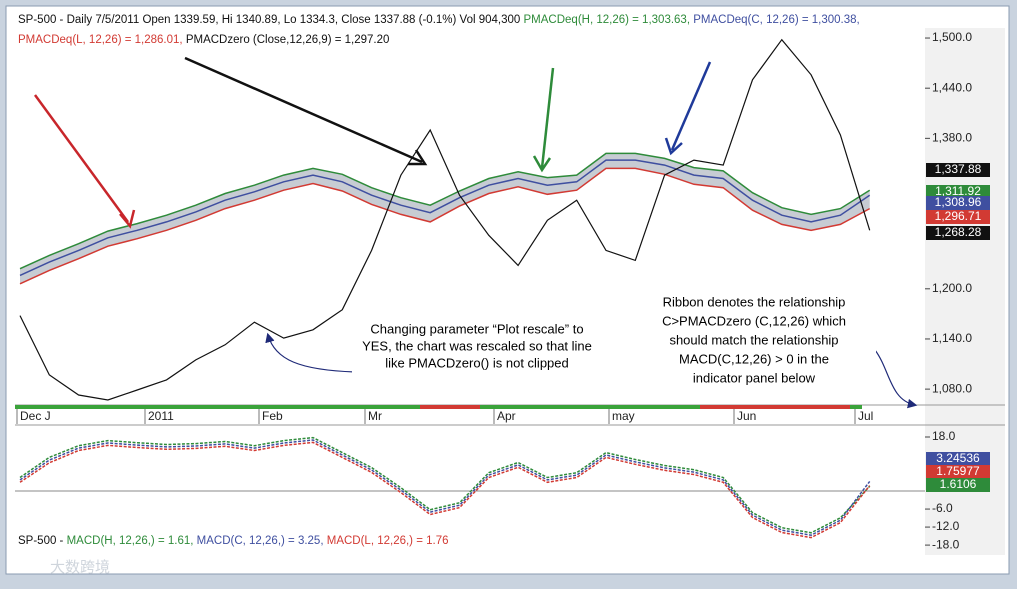  Describe the element at coordinates (477, 345) in the screenshot. I see `note-text: YES, the chart was rescaled so that line` at that location.